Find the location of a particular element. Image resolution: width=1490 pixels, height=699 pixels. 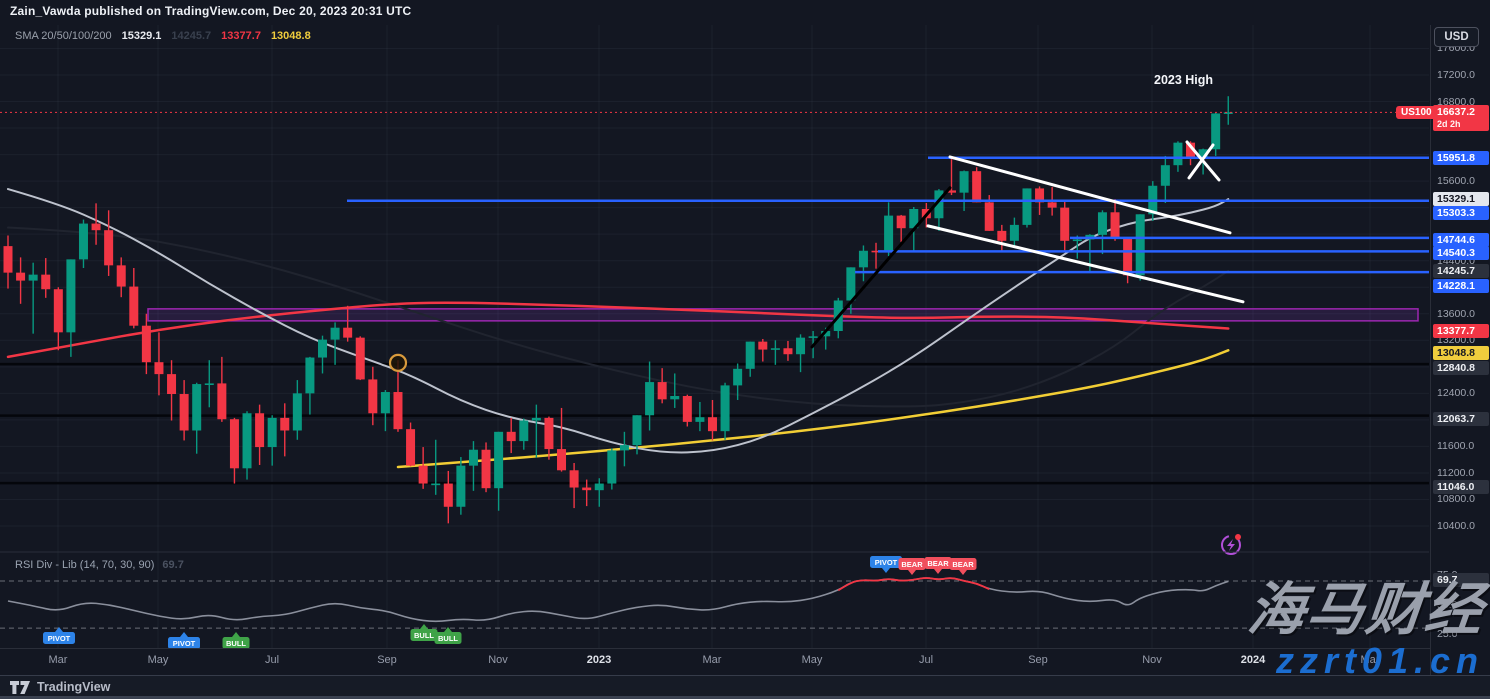

currency-toggle-button: USD is located at coordinates (1456, 37).